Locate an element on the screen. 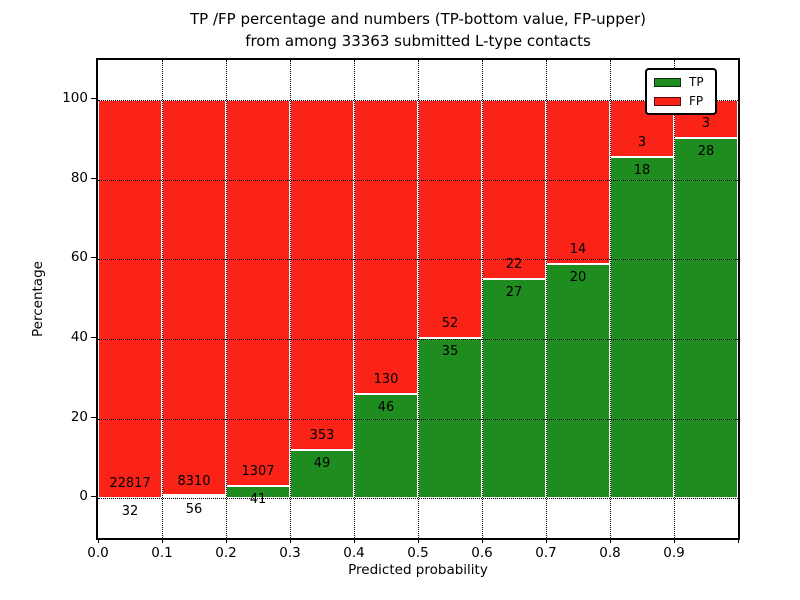  x-tick-label: 0.5 is located at coordinates (418, 553).